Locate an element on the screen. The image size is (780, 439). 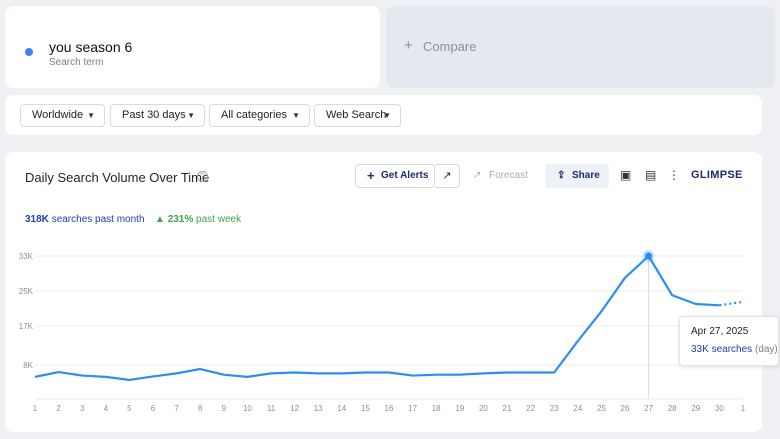
external-link-icon: ↗ is located at coordinates (447, 176).